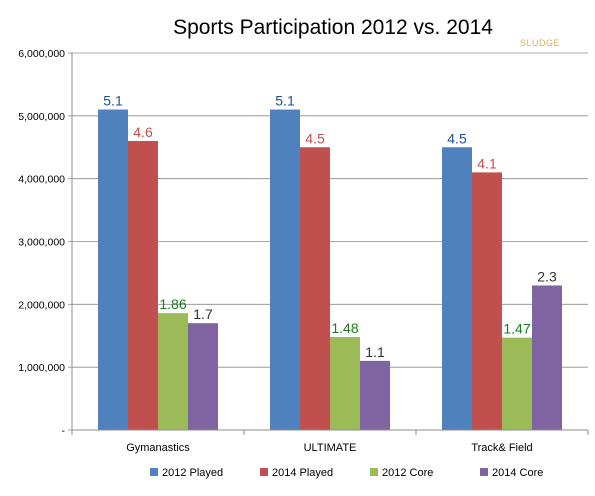 This screenshot has width=595, height=496. What do you see at coordinates (41, 368) in the screenshot?
I see `y-tick-label: 1,000,000` at bounding box center [41, 368].